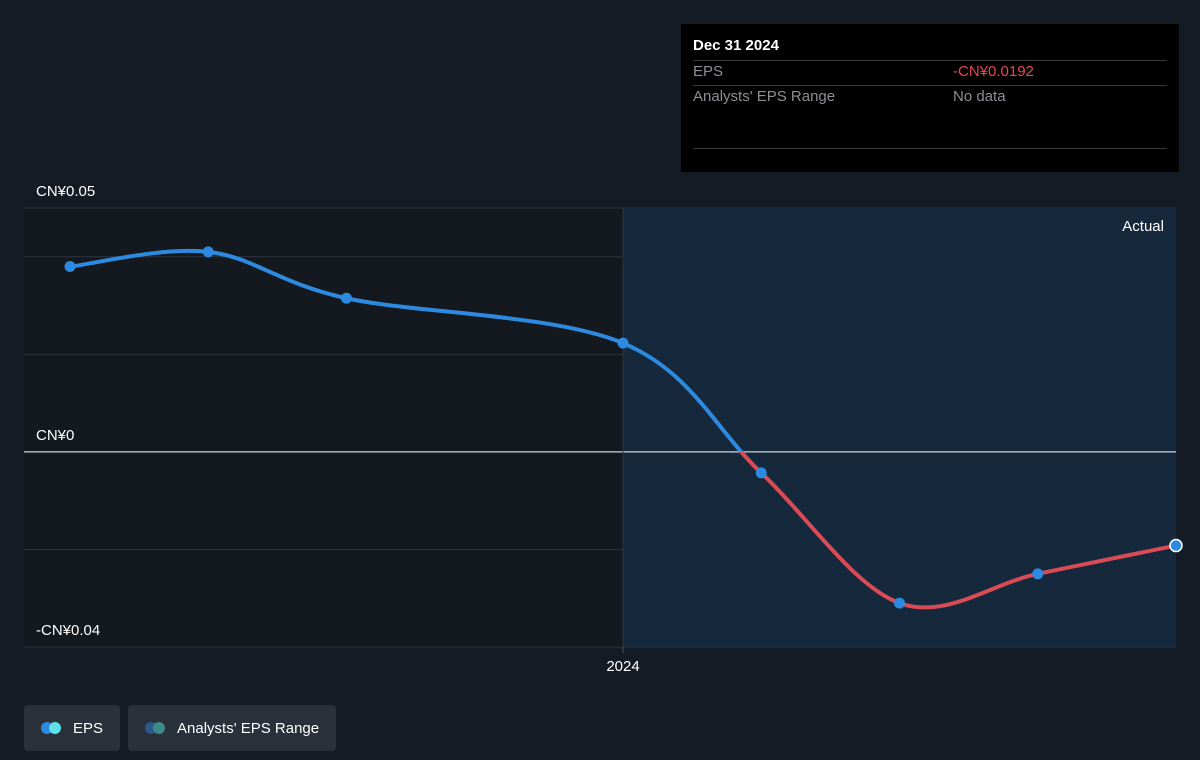 The image size is (1200, 760). What do you see at coordinates (708, 71) in the screenshot?
I see `tooltip-eps-label: EPS` at bounding box center [708, 71].